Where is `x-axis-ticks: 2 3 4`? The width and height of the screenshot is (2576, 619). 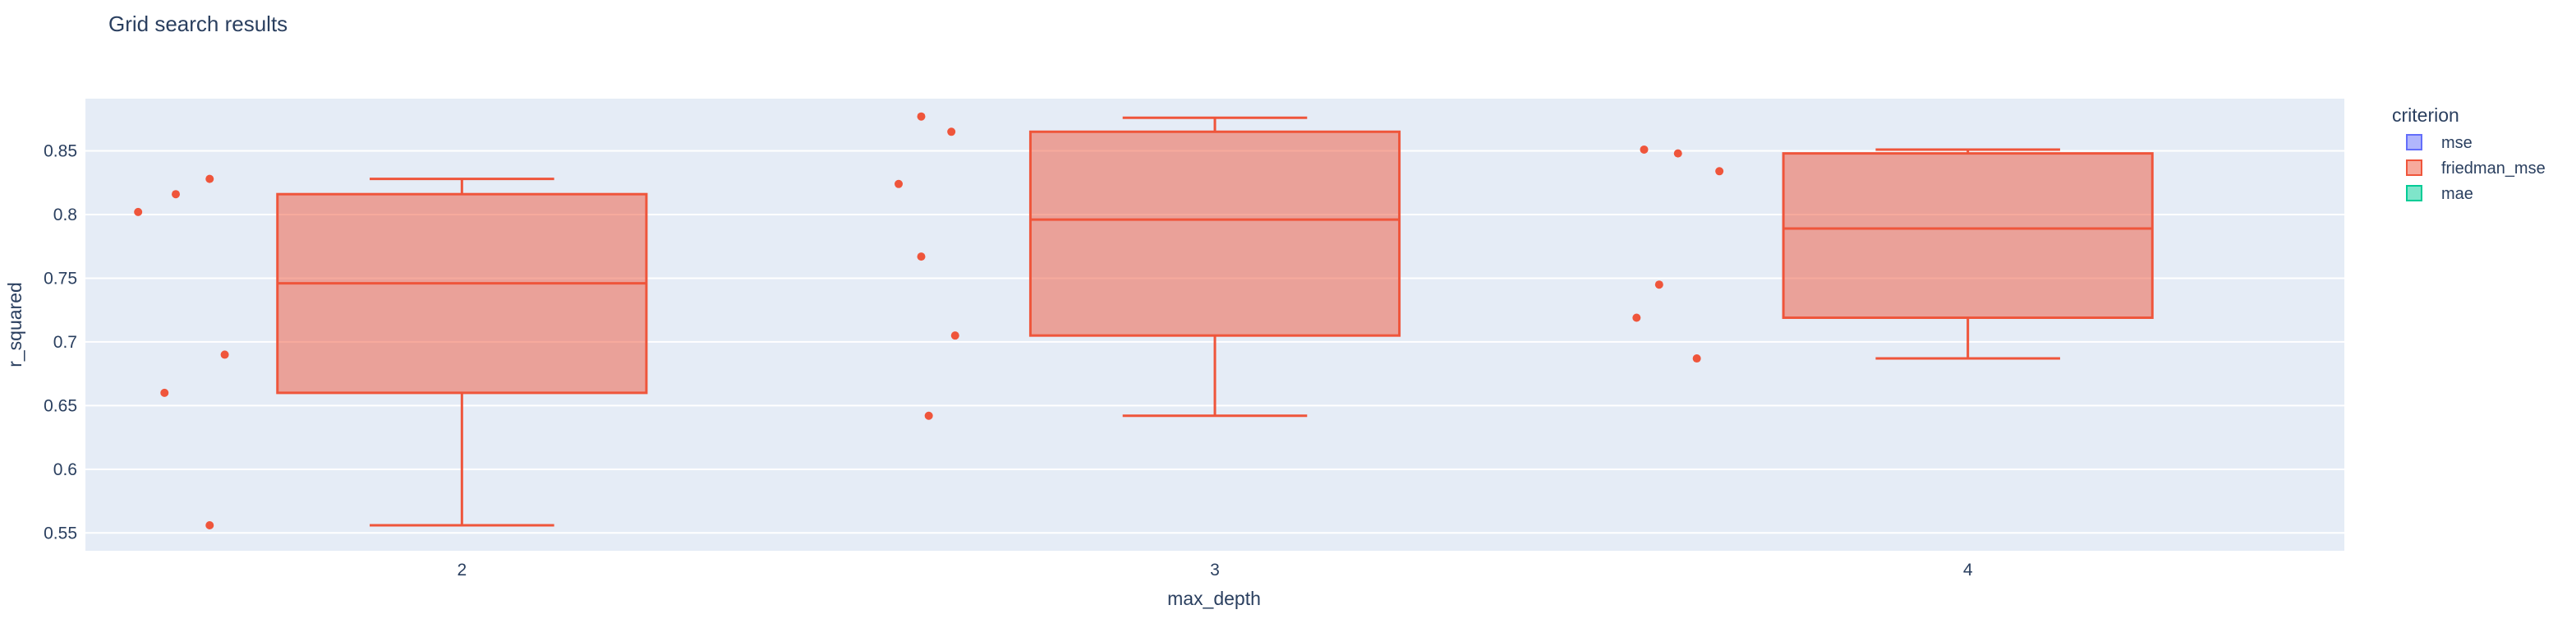 x-axis-ticks: 2 3 4 is located at coordinates (1215, 570).